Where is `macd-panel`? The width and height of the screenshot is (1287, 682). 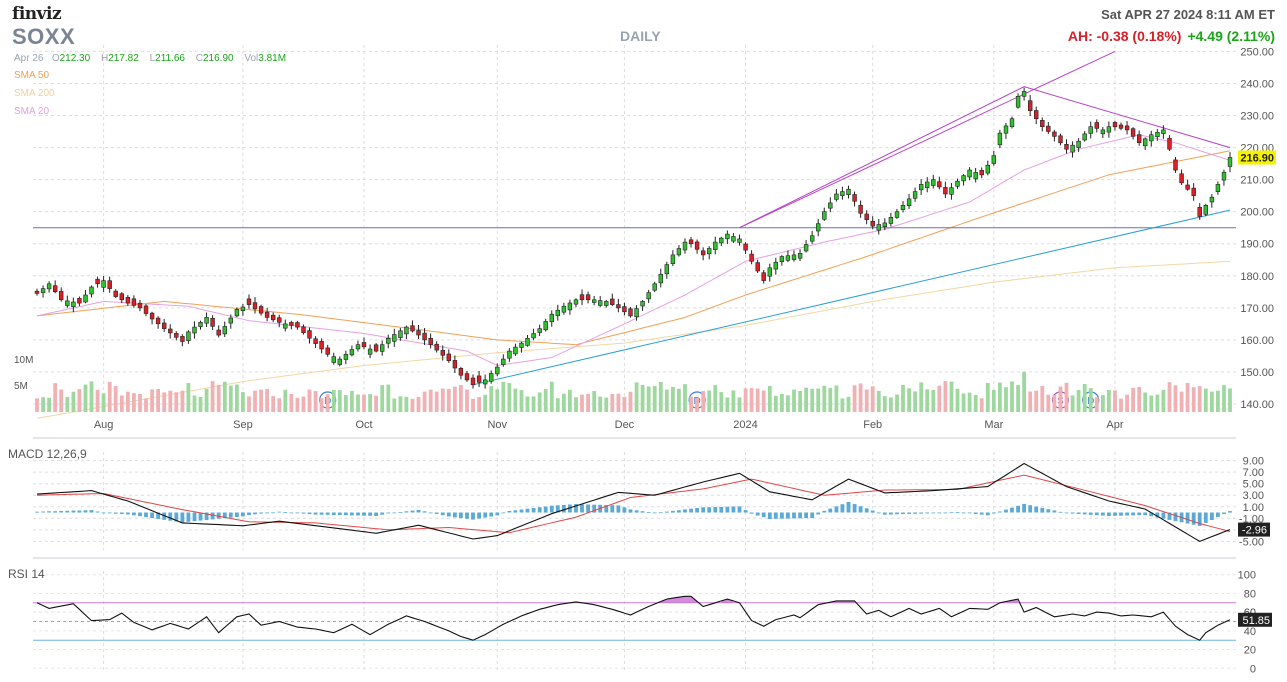
macd-panel is located at coordinates (633, 502).